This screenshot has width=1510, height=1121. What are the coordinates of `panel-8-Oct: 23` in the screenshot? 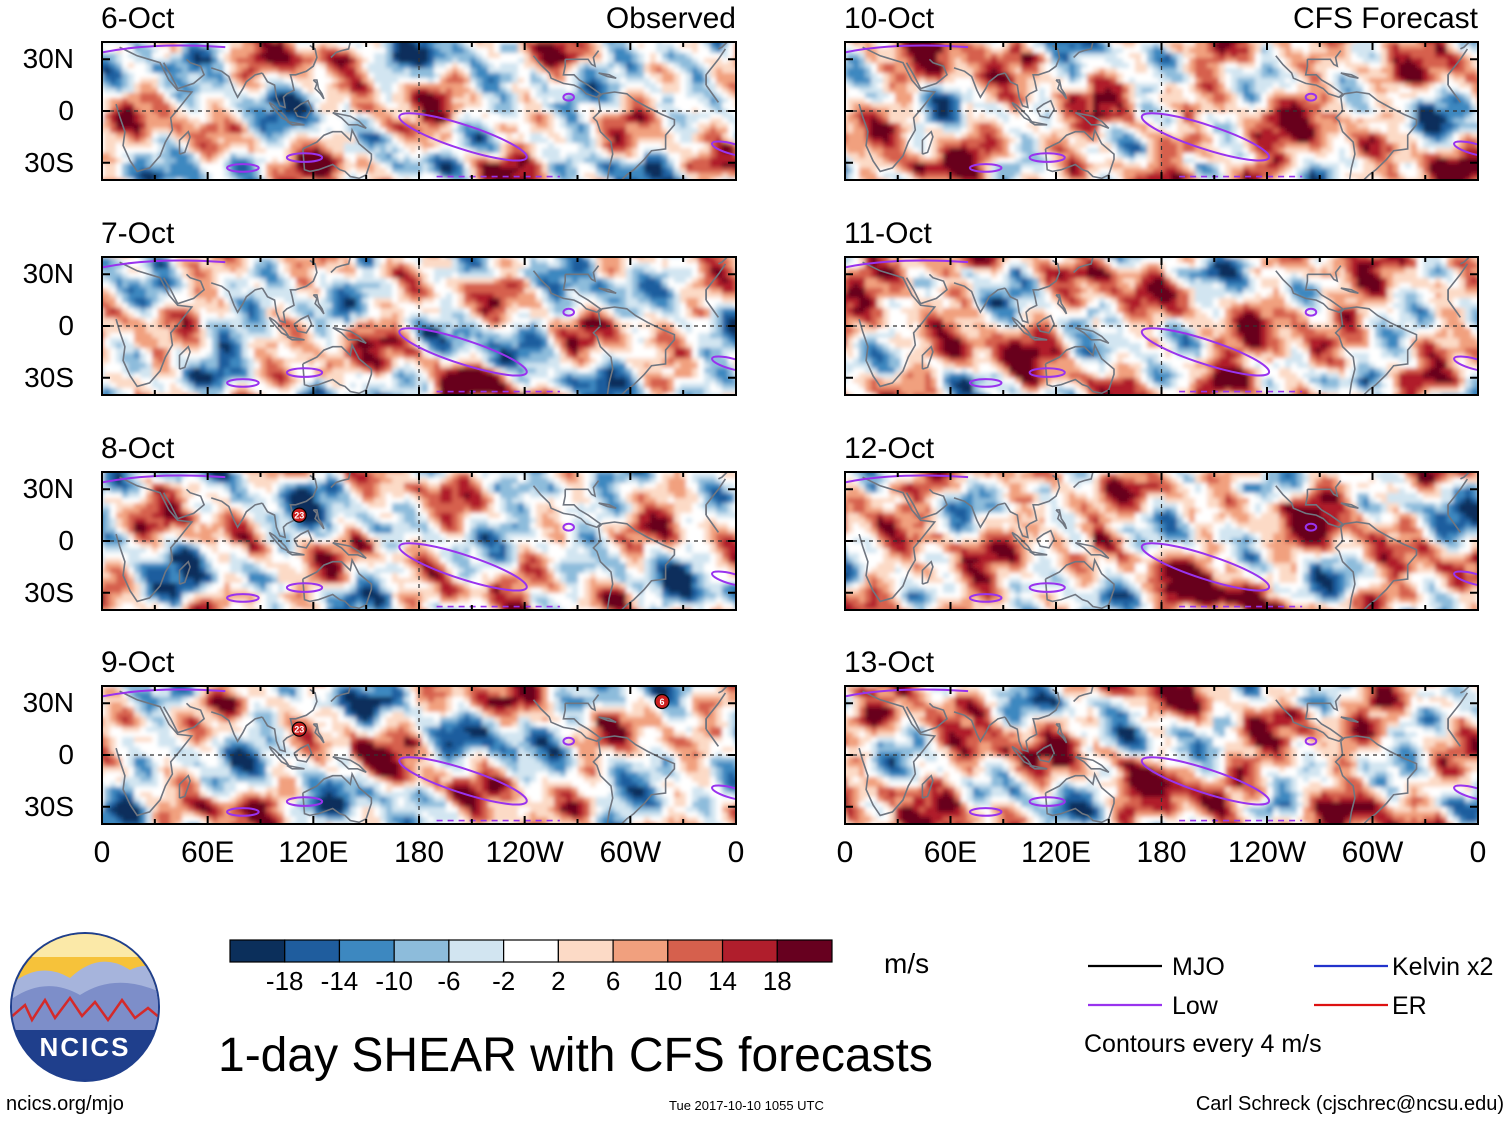 It's located at (419, 541).